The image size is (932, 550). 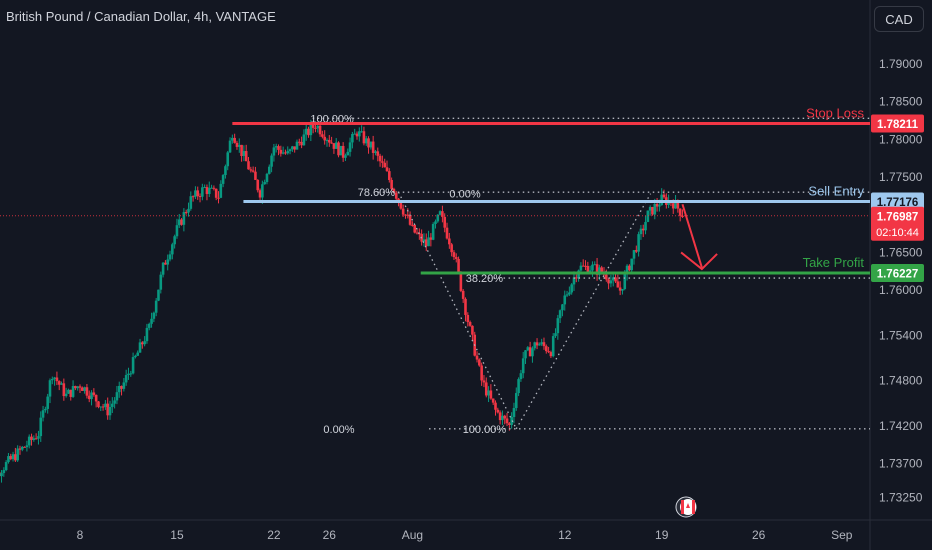 I want to click on x-tick-label: 19, so click(x=662, y=535).